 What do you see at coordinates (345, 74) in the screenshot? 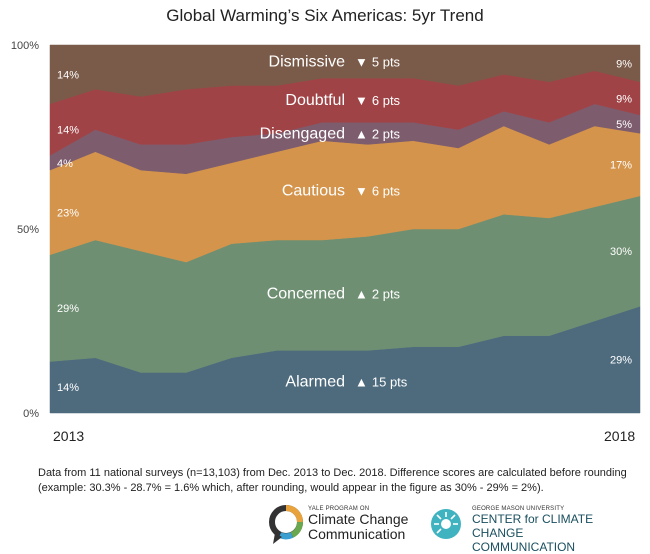
I see `area-dismissive` at bounding box center [345, 74].